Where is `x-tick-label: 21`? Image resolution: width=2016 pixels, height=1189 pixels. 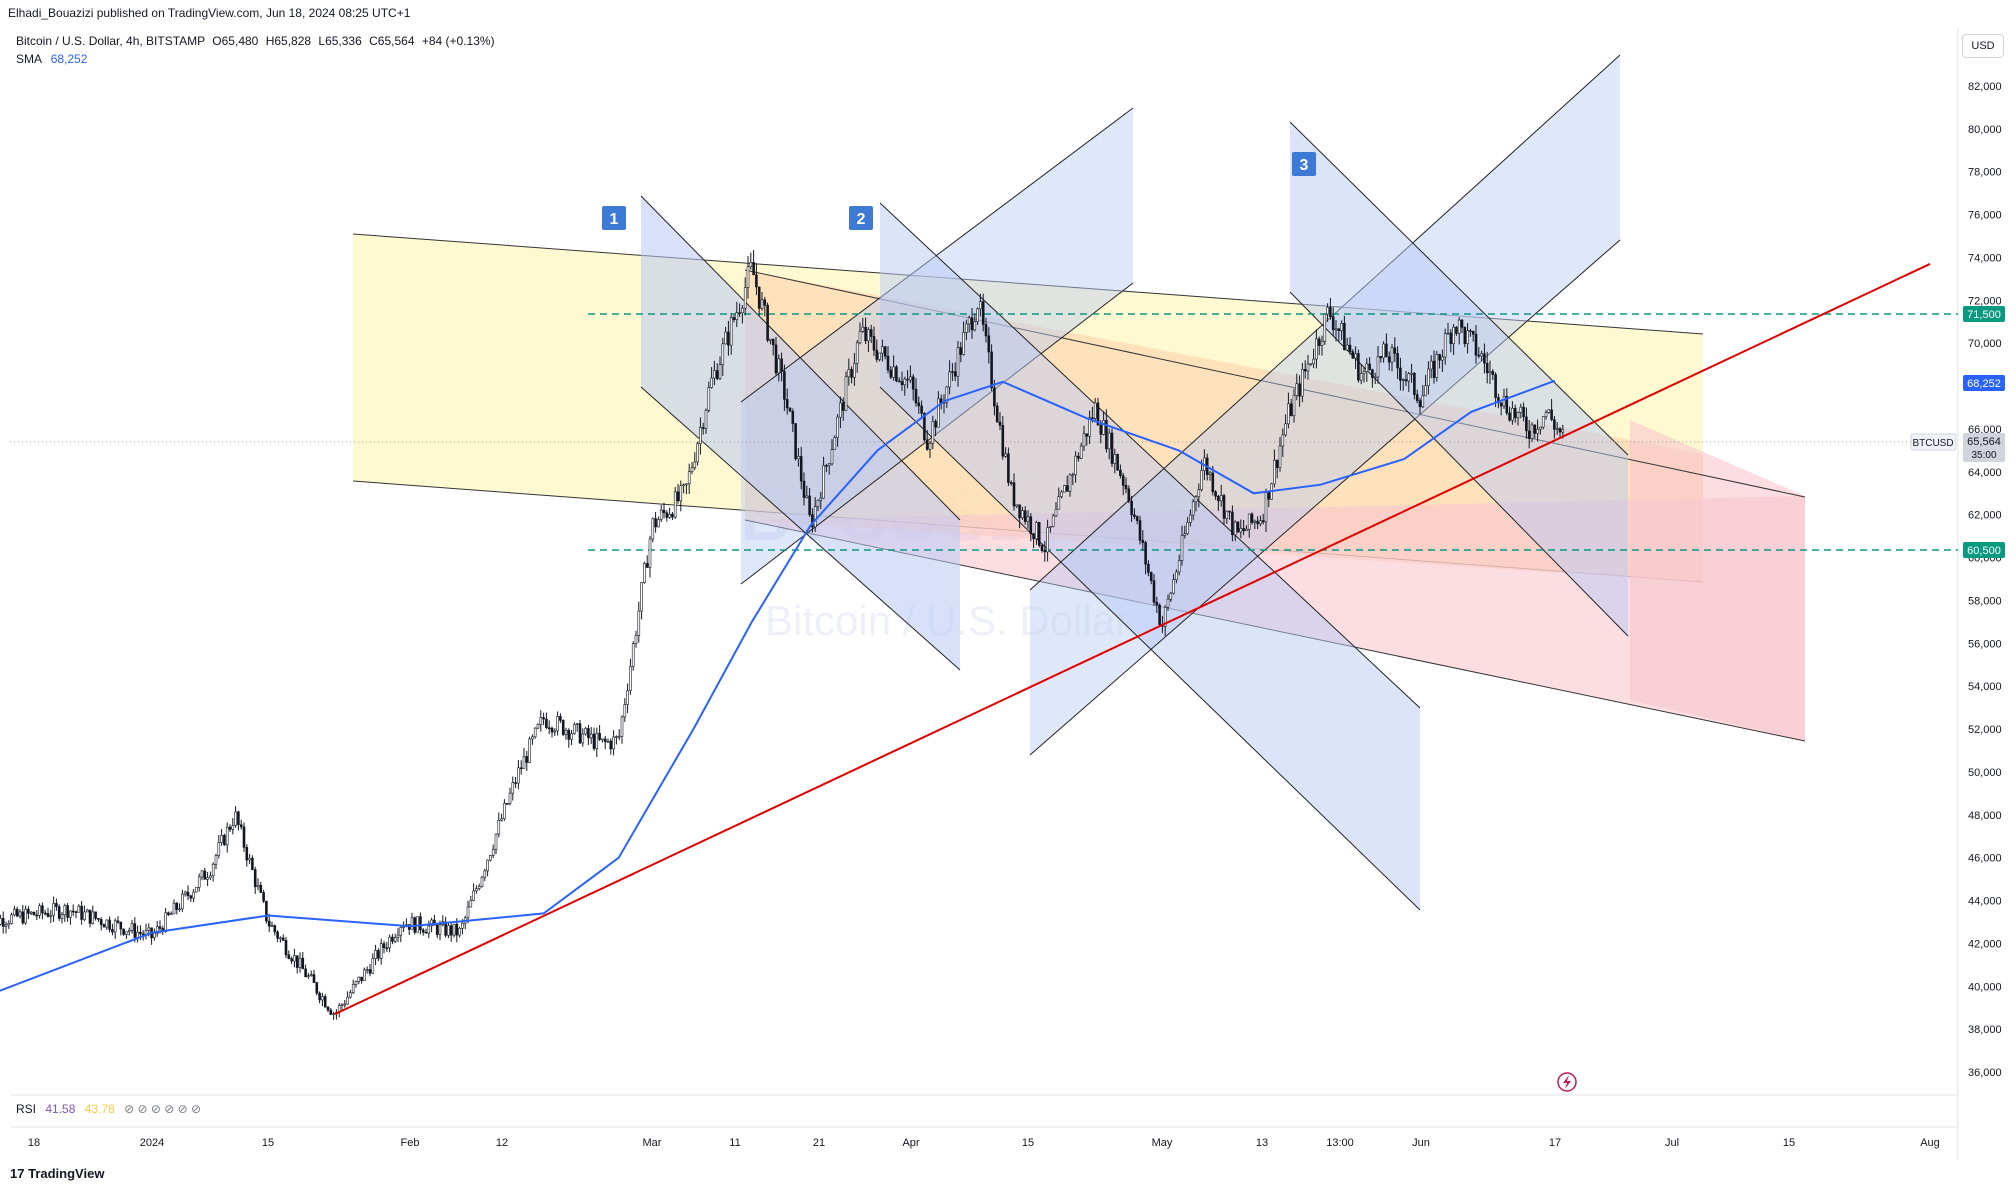
x-tick-label: 21 is located at coordinates (819, 1143).